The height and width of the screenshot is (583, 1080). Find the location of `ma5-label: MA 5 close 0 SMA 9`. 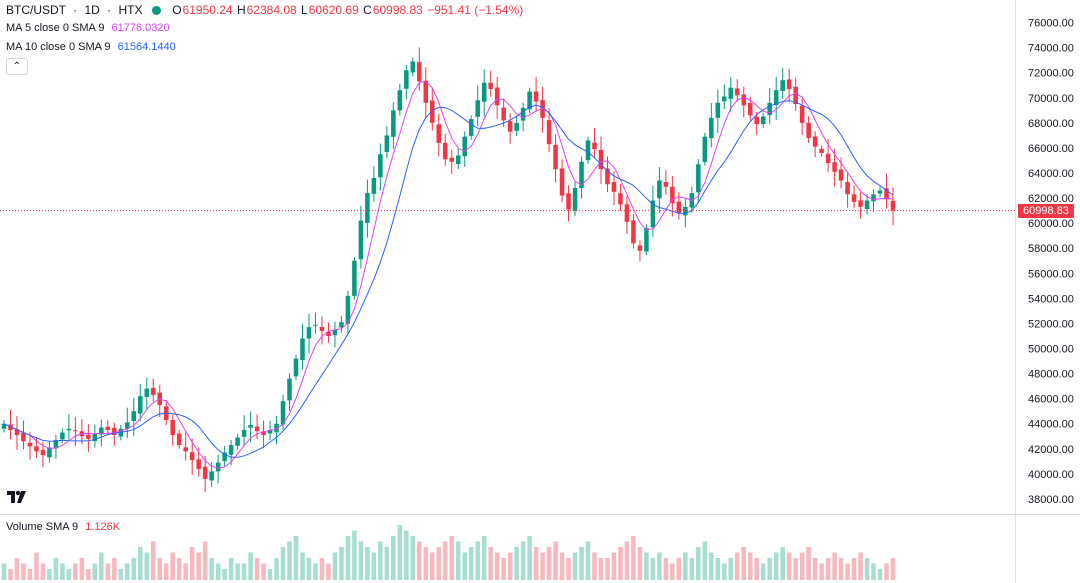

ma5-label: MA 5 close 0 SMA 9 is located at coordinates (55, 28).